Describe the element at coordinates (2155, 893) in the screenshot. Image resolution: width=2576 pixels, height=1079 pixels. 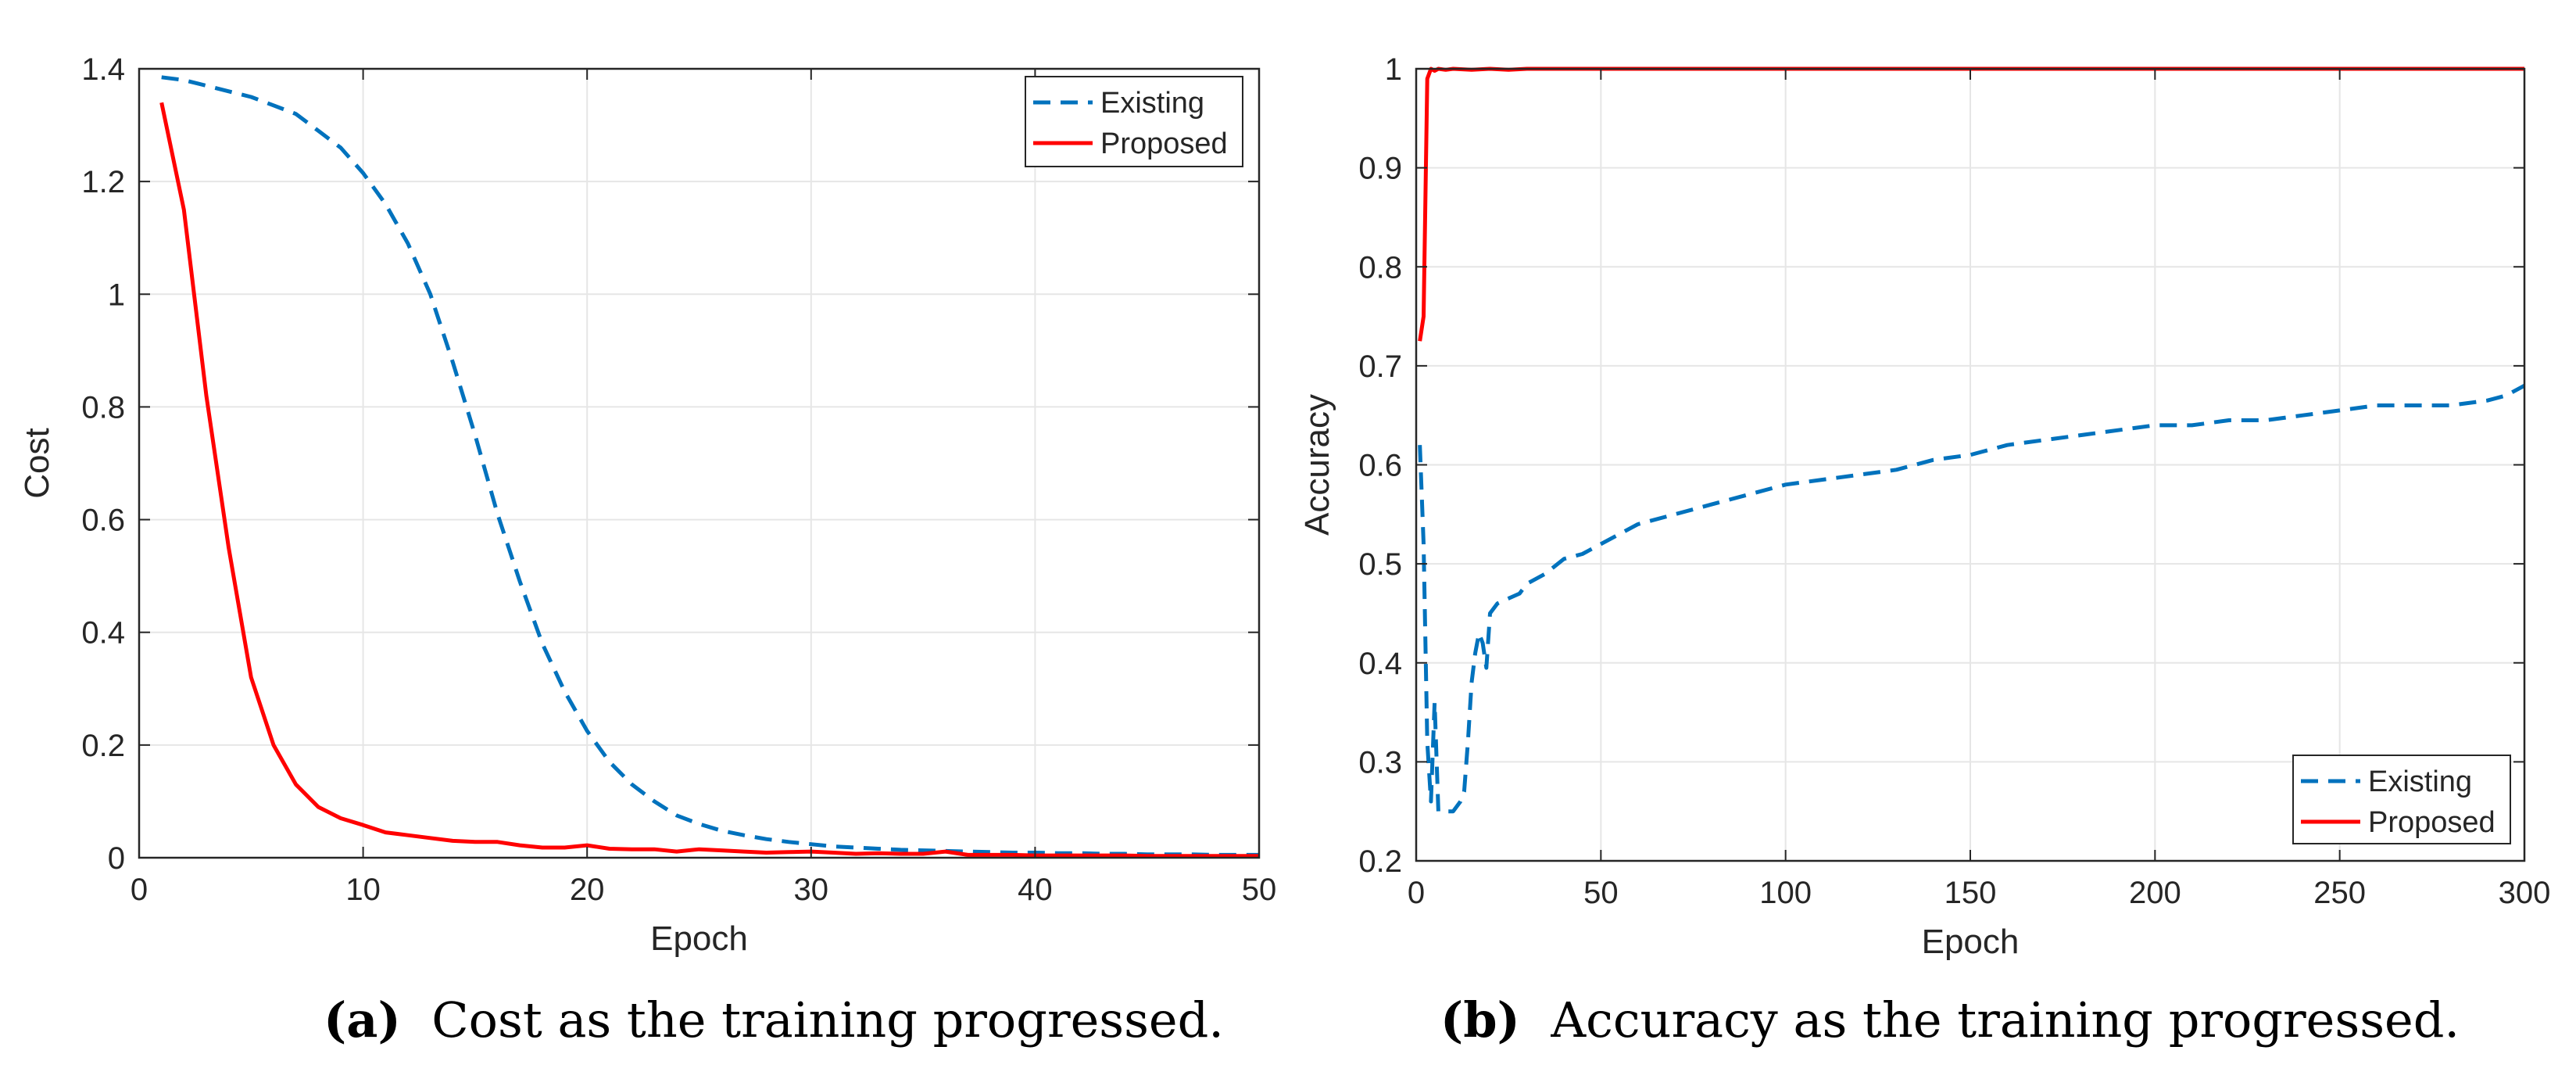
I see `x-tick-label: 200` at that location.